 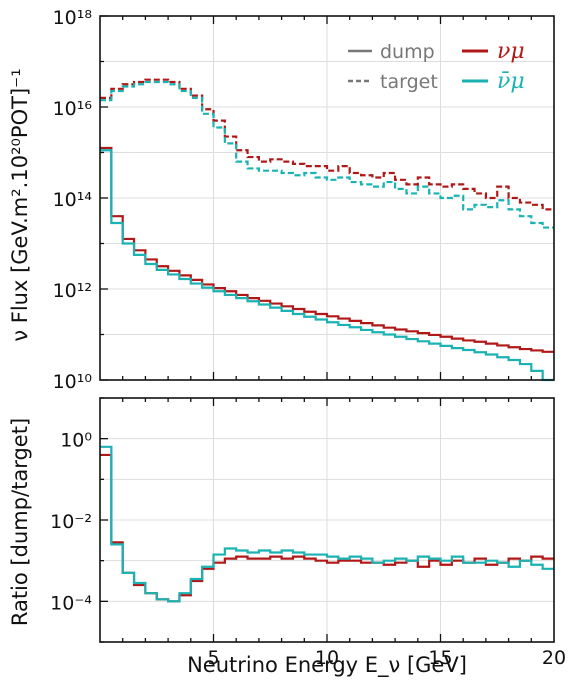 What do you see at coordinates (436, 66) in the screenshot?
I see `legend: dump target νμ ν̄μ` at bounding box center [436, 66].